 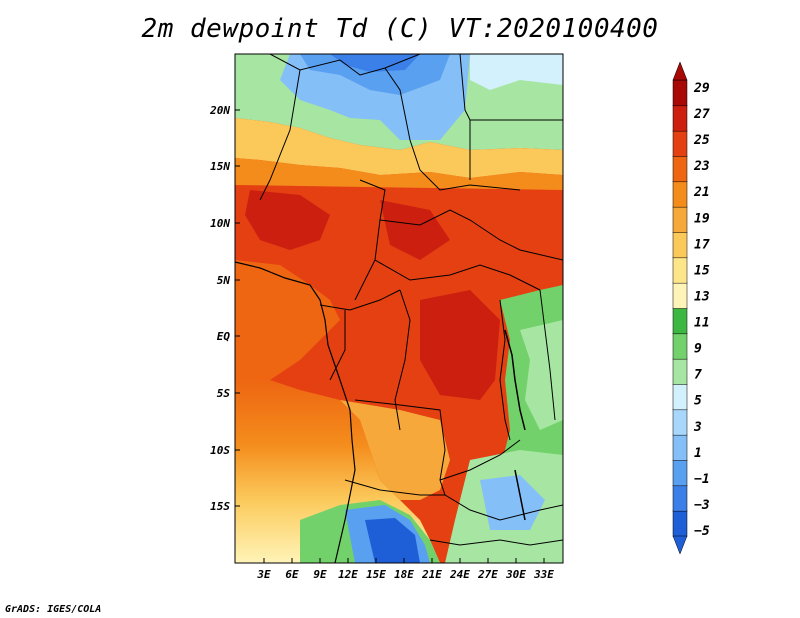 I want to click on colorbar-label: 1, so click(x=698, y=453).